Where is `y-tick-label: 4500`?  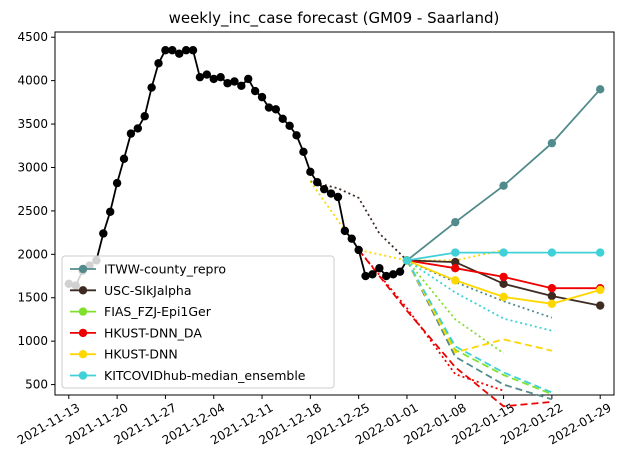
y-tick-label: 4500 is located at coordinates (32, 37).